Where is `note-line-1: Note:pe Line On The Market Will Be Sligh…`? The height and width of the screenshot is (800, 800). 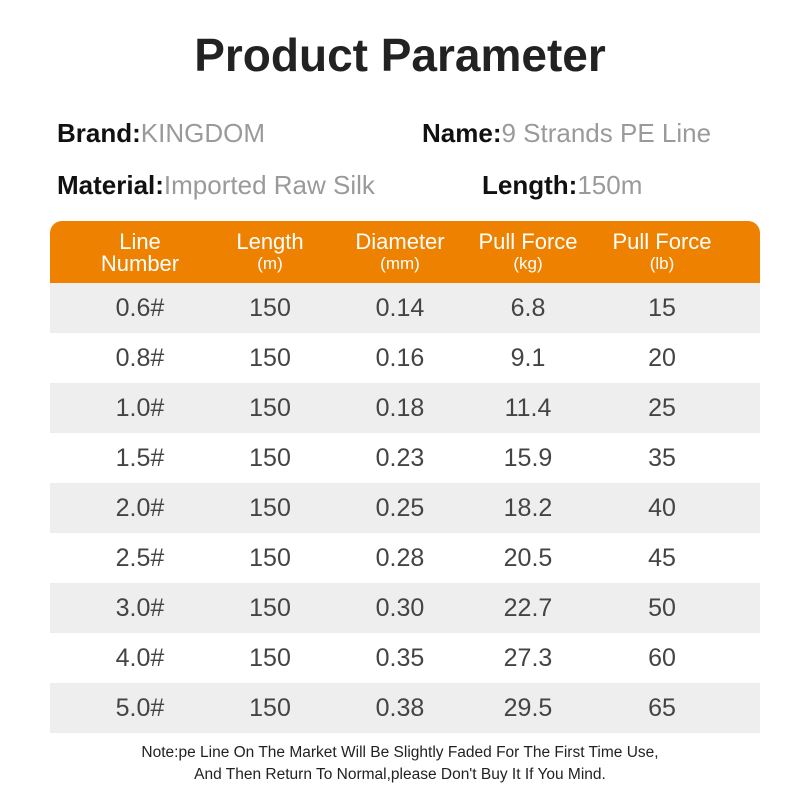 note-line-1: Note:pe Line On The Market Will Be Sligh… is located at coordinates (400, 752).